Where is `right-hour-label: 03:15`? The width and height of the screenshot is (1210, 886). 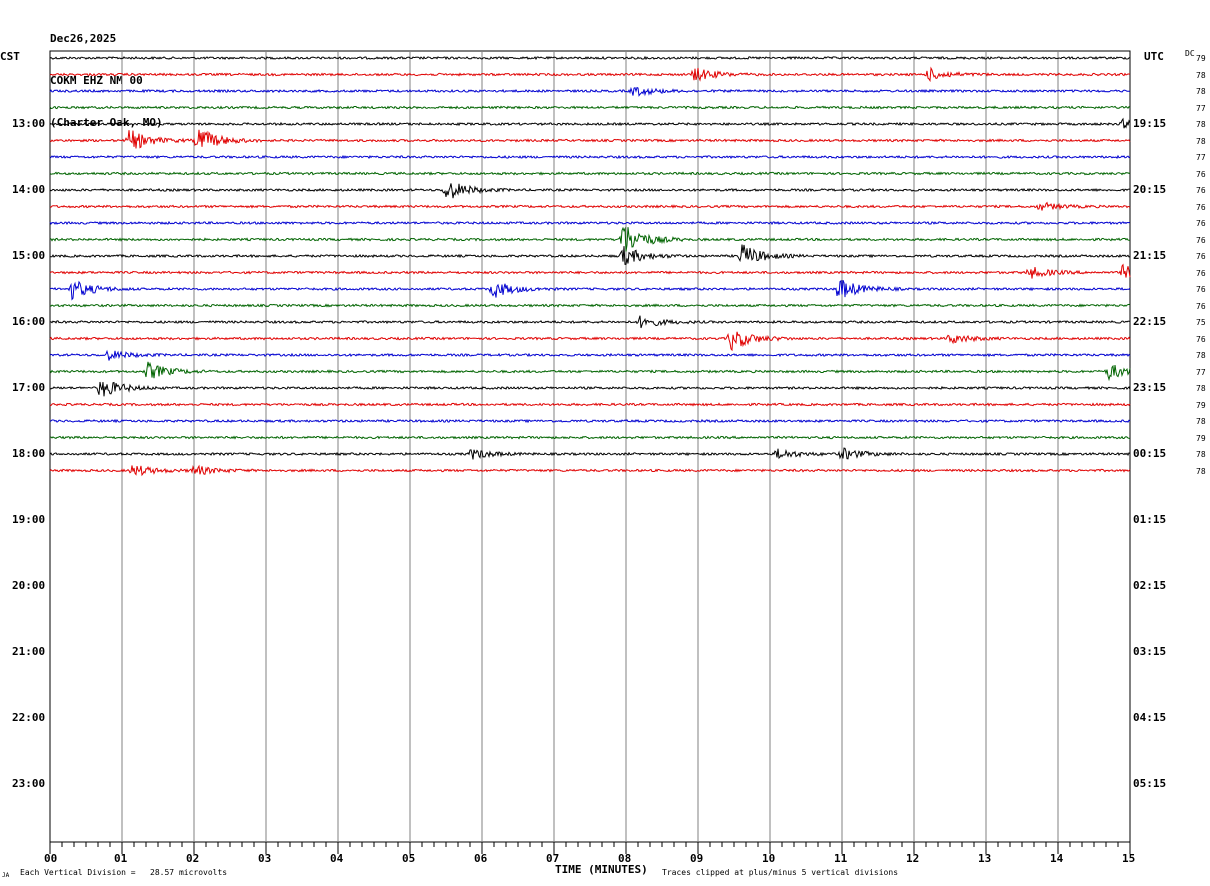 right-hour-label: 03:15 is located at coordinates (1150, 651).